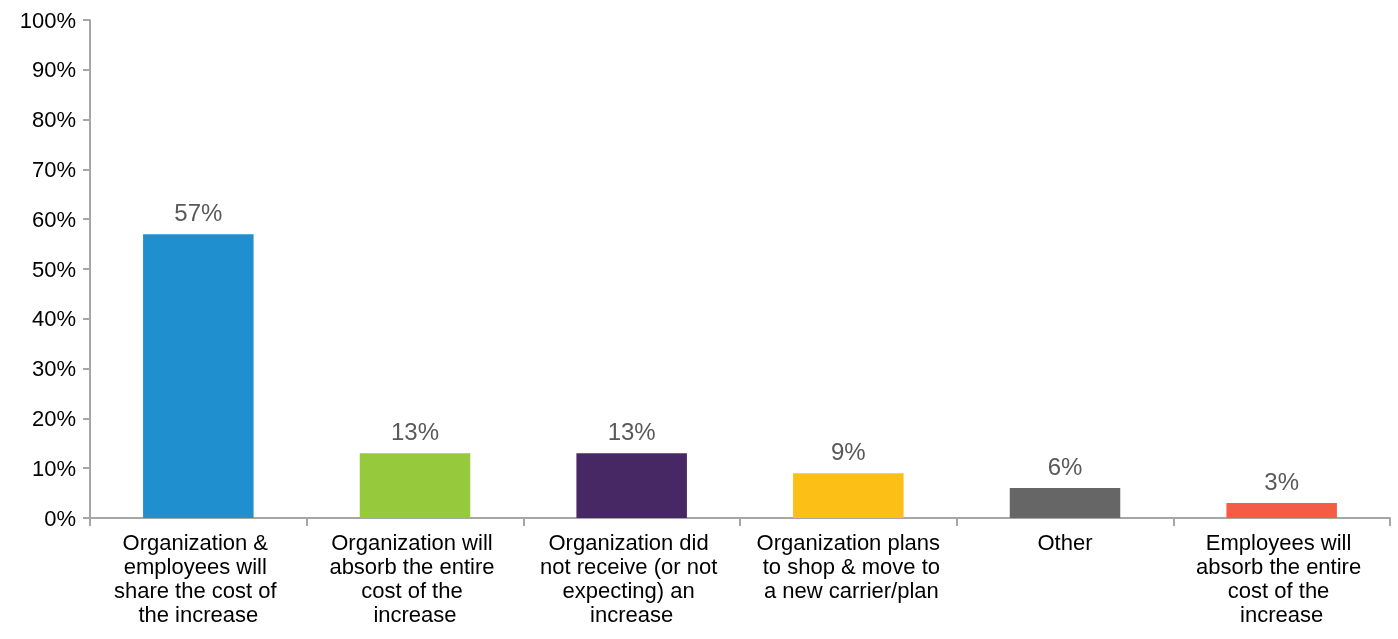 The image size is (1398, 639). What do you see at coordinates (53, 418) in the screenshot?
I see `y-tick-label: 20%` at bounding box center [53, 418].